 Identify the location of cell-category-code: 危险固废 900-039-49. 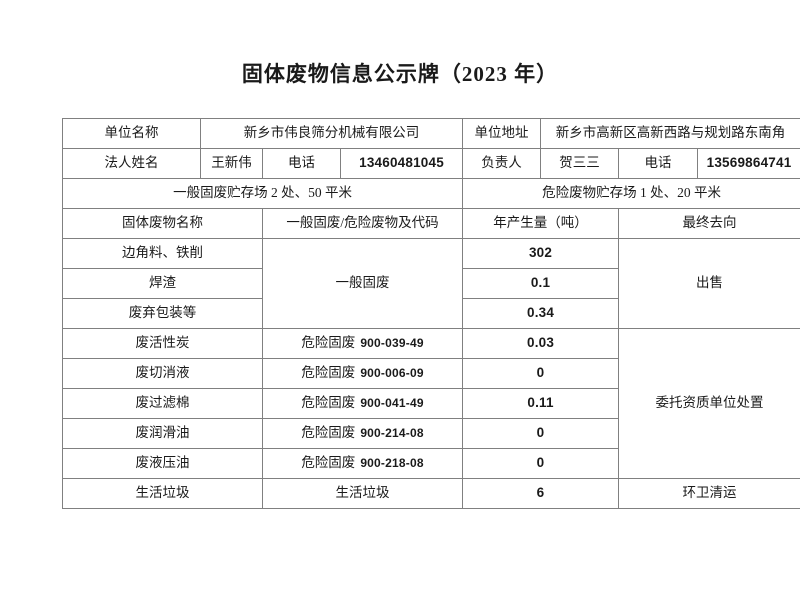
(362, 343).